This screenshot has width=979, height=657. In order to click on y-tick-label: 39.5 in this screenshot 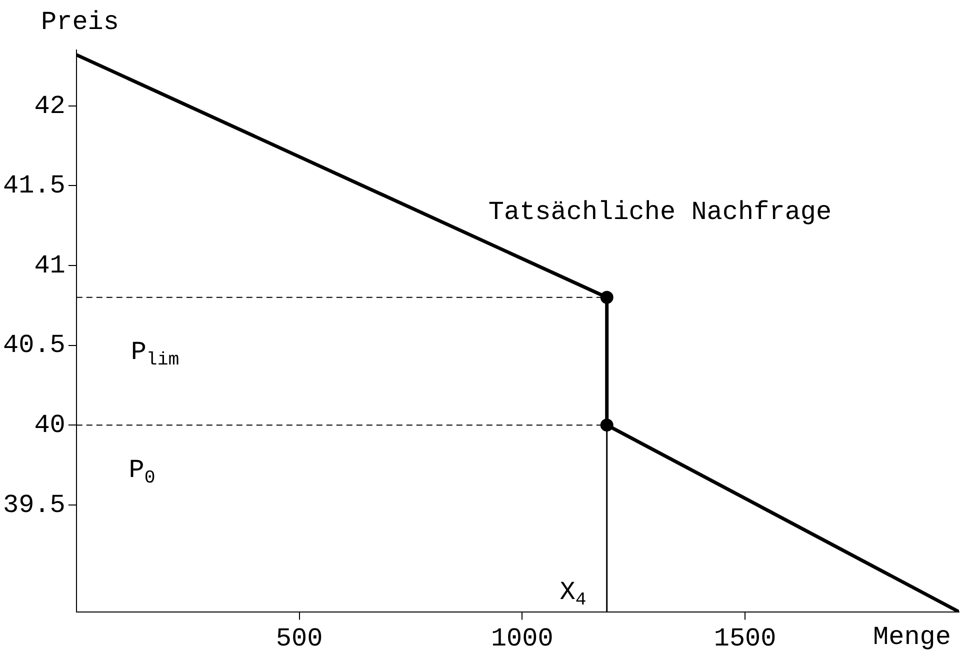, I will do `click(34, 505)`.